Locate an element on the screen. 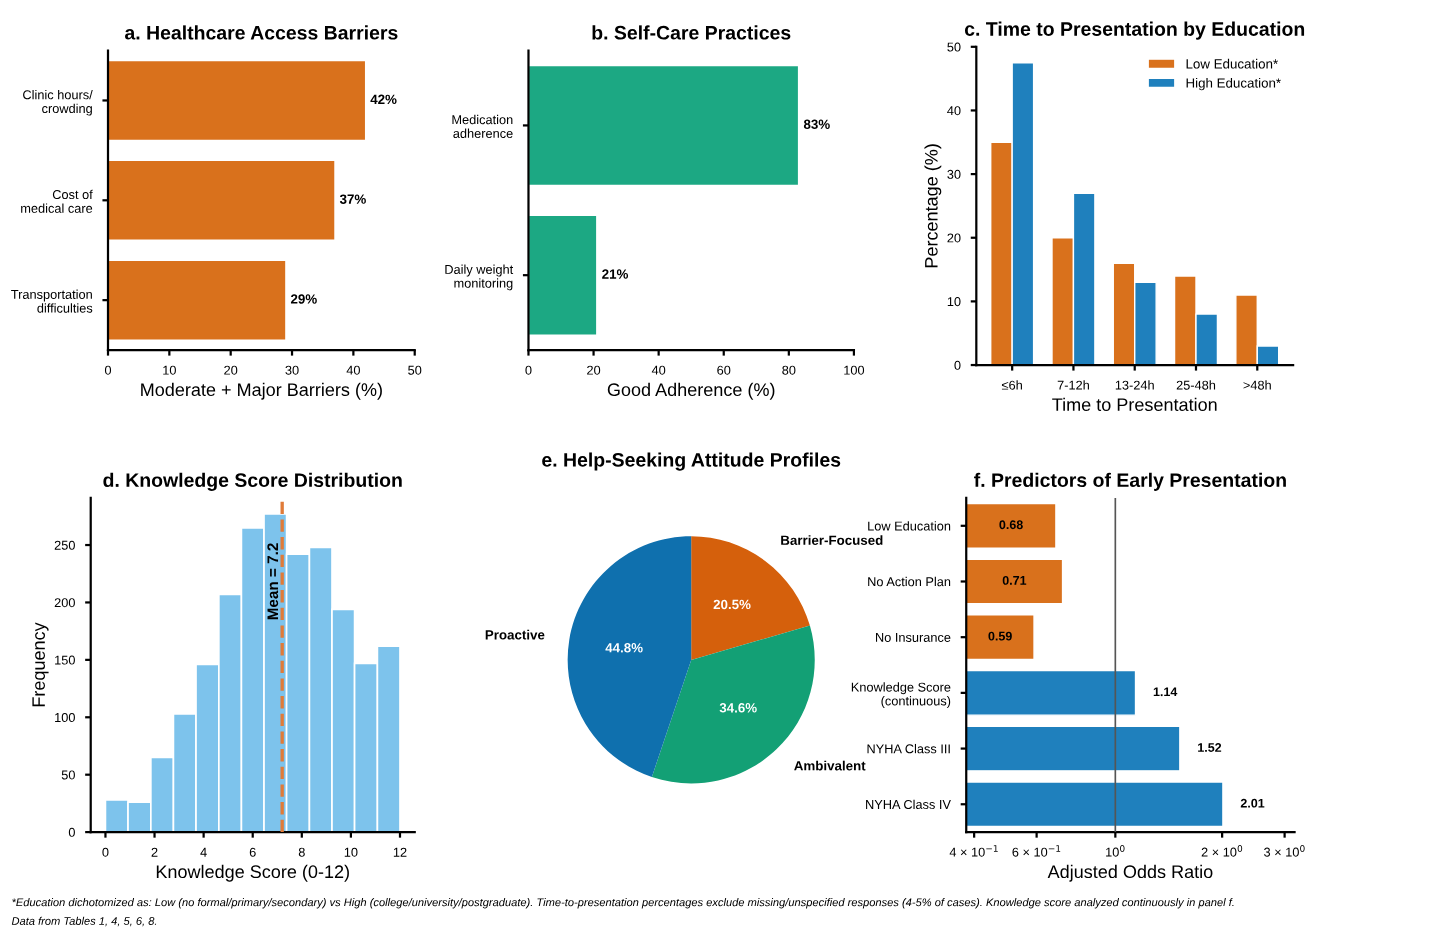  x-axis-title: Moderate + Major Barriers (%) is located at coordinates (261, 391).